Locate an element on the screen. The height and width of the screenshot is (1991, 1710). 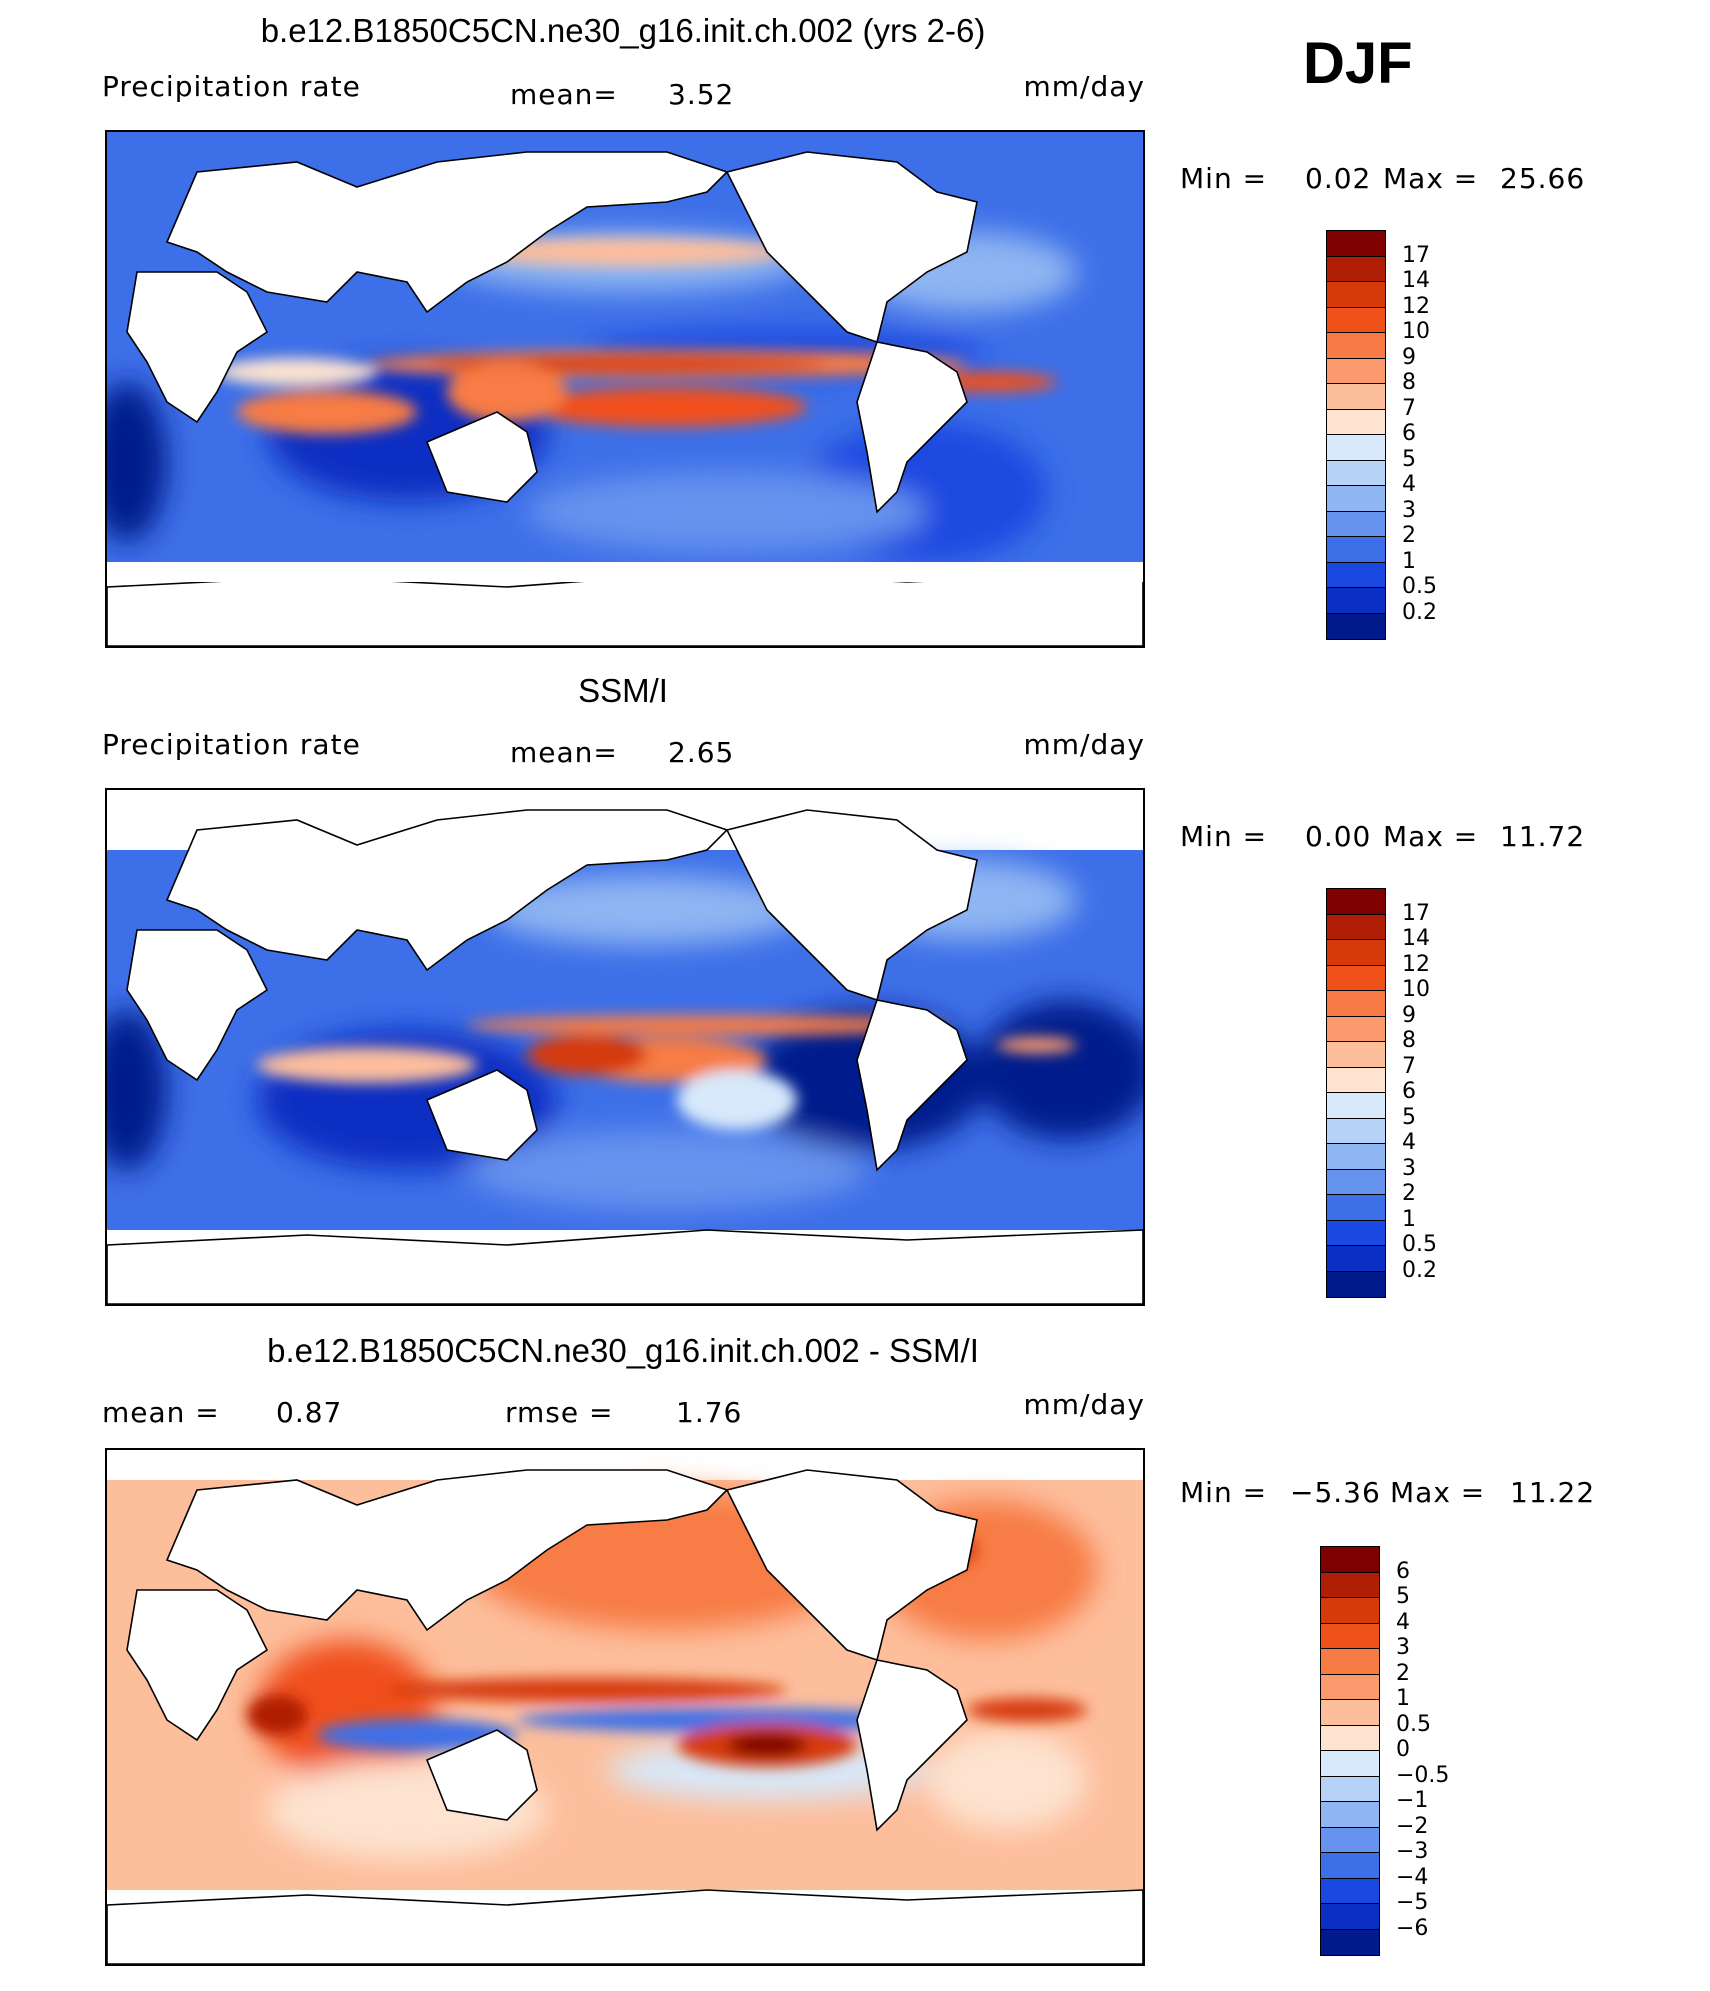
colorbar-tick-label: 0.2 is located at coordinates (1419, 1270).